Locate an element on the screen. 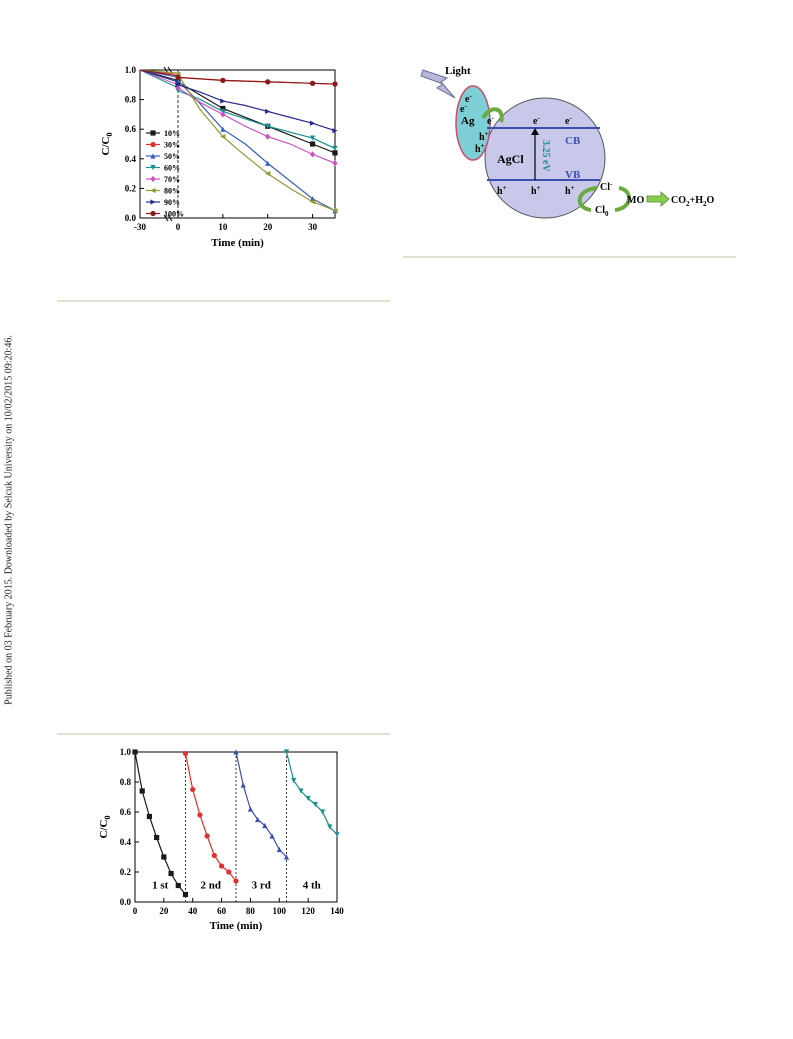  legend-label: 30% is located at coordinates (172, 145).